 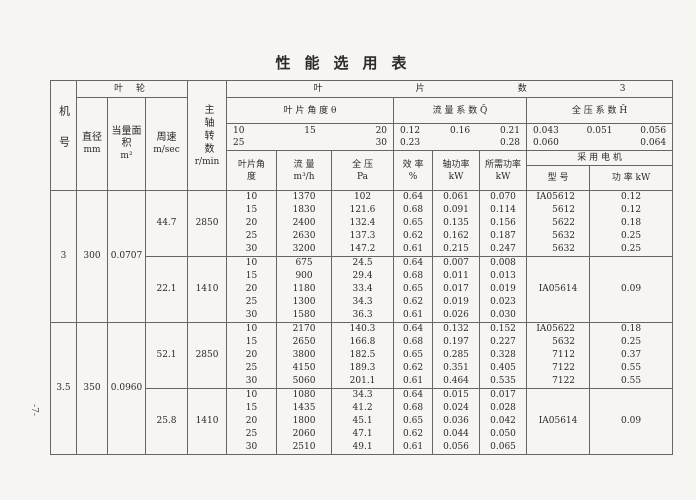 I want to click on pressure-coef-values: 0.043 0.051 0.056 0.060 0.064, so click(x=600, y=137).